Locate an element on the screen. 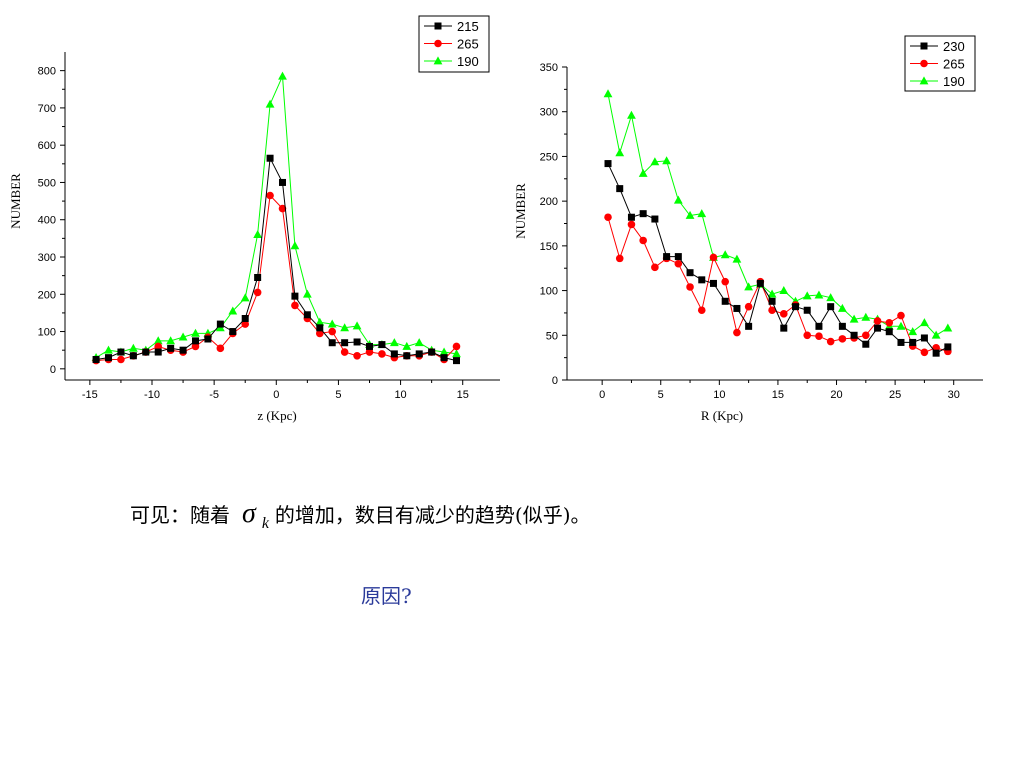  y-tick-label: 100 is located at coordinates (549, 292).